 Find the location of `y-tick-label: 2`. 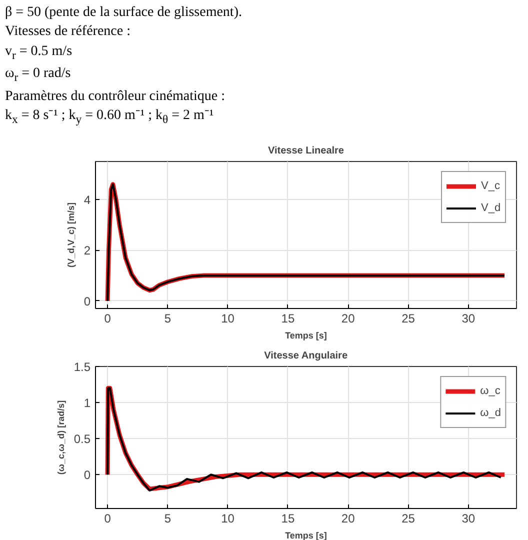

y-tick-label: 2 is located at coordinates (87, 251).